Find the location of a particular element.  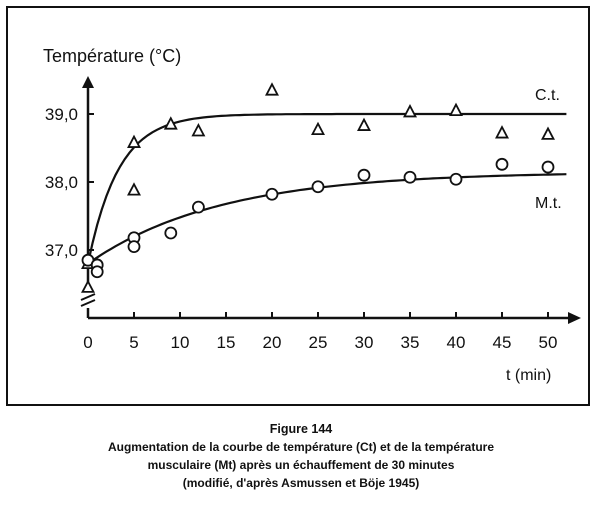

figure-number: Figure 144 is located at coordinates (301, 429).